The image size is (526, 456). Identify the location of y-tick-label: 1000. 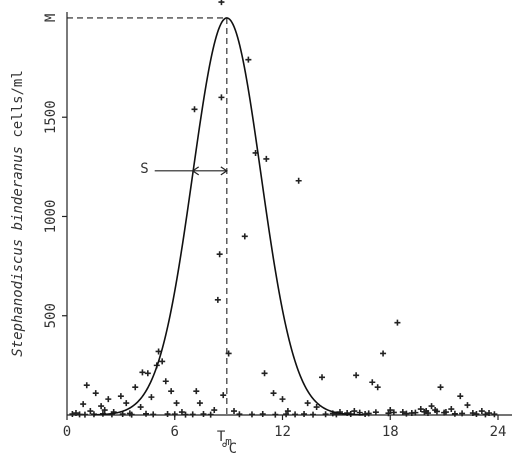
(51, 217).